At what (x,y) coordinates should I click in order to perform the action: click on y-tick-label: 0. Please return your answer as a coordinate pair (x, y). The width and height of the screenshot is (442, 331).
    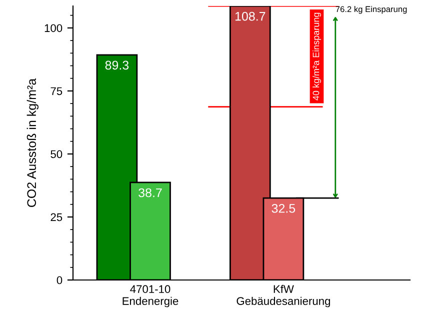
    Looking at the image, I should click on (59, 280).